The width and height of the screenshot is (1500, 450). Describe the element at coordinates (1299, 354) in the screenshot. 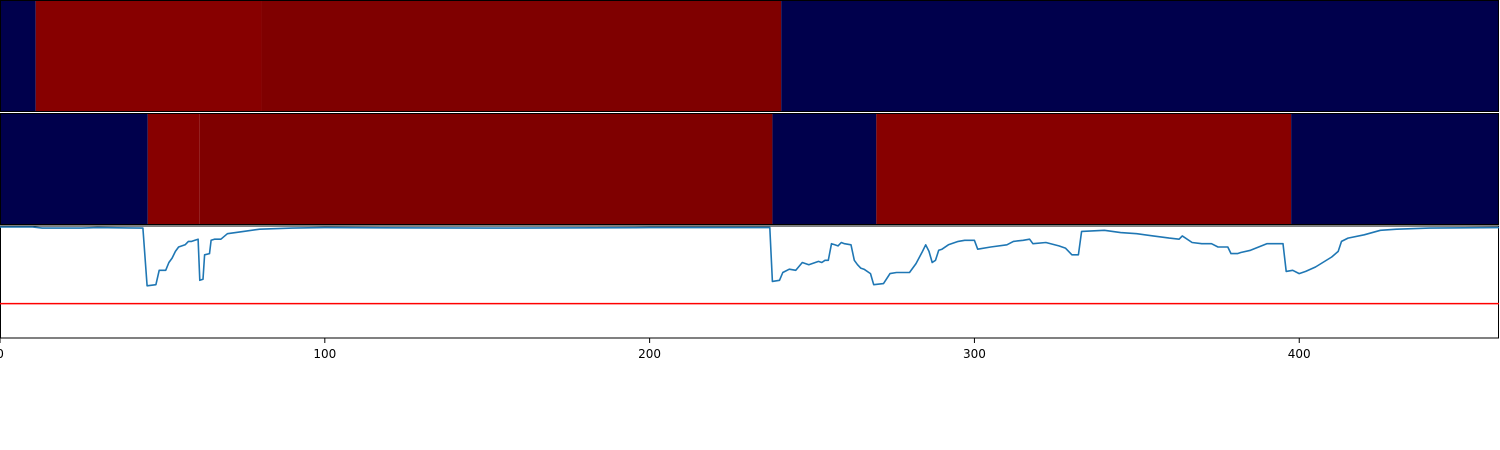

I see `x-tick-label: 400` at that location.